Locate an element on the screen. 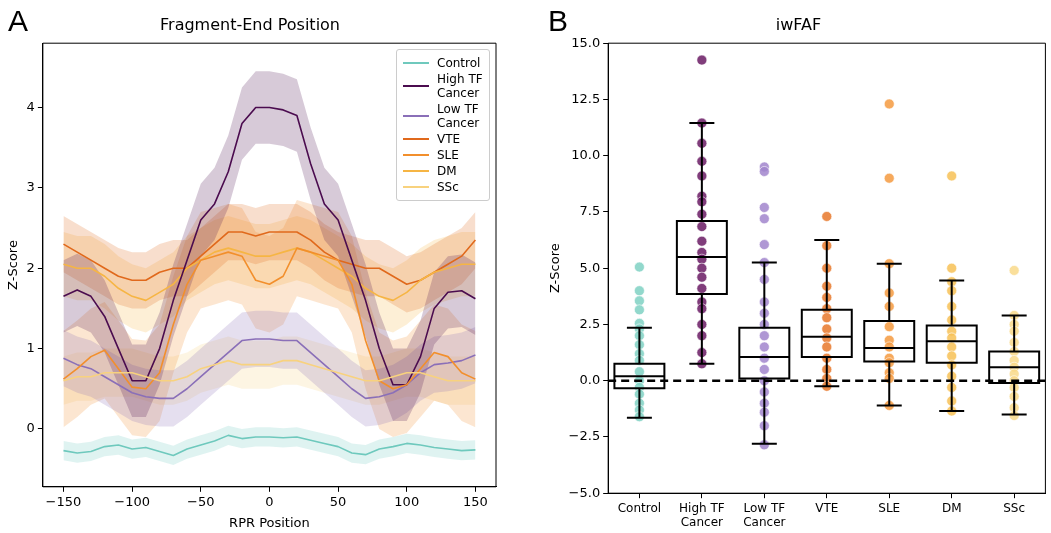  y-tick-label: 15.0 is located at coordinates (586, 42).